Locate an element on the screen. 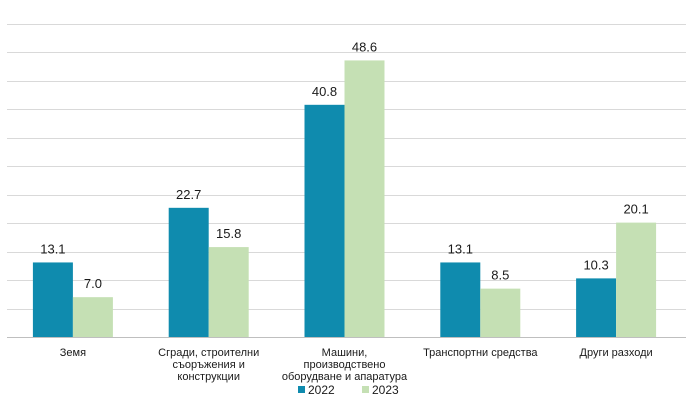 This screenshot has width=690, height=411. data-label-2022-4: 10.3 is located at coordinates (595, 264).